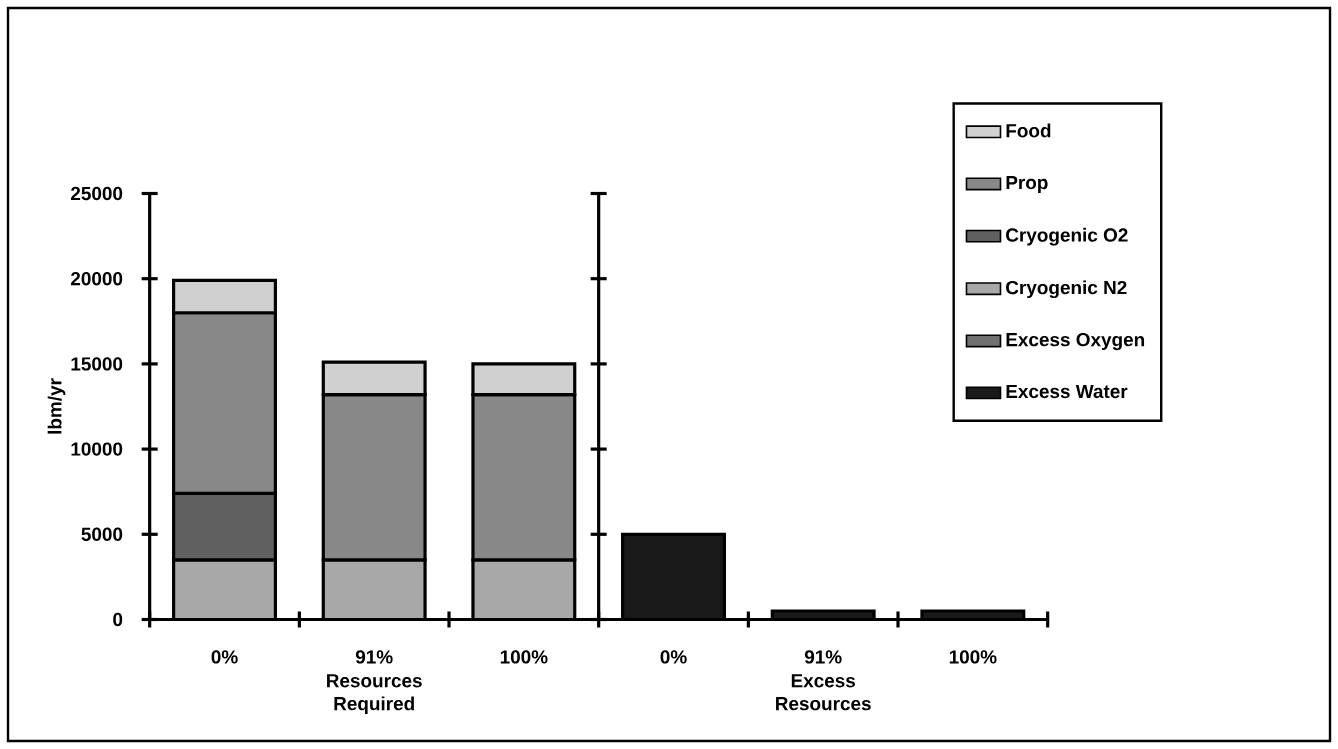  I want to click on y-tick-label: 20000, so click(96, 278).